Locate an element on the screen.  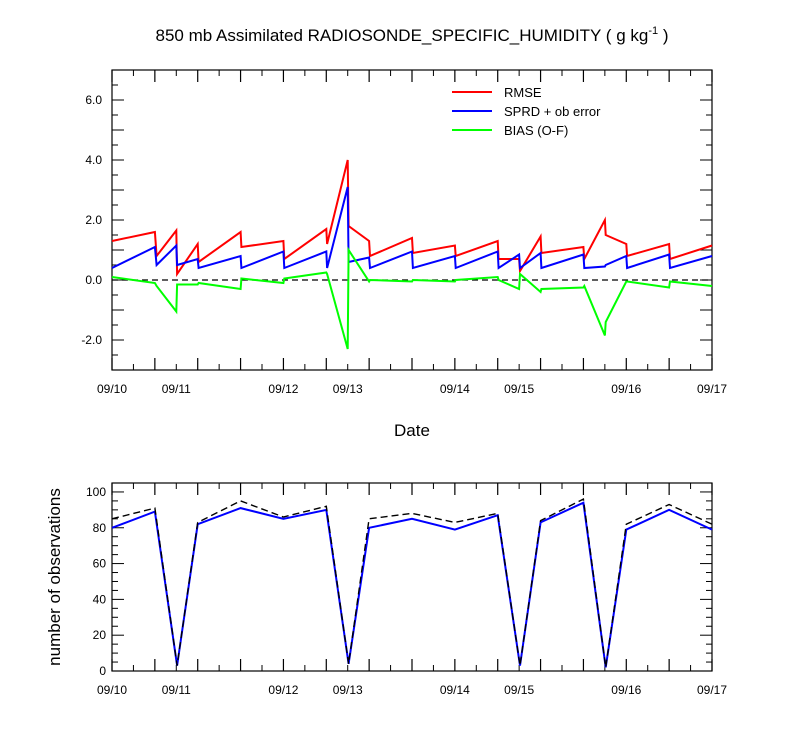
legend-label: SPRD + ob error is located at coordinates (552, 111).